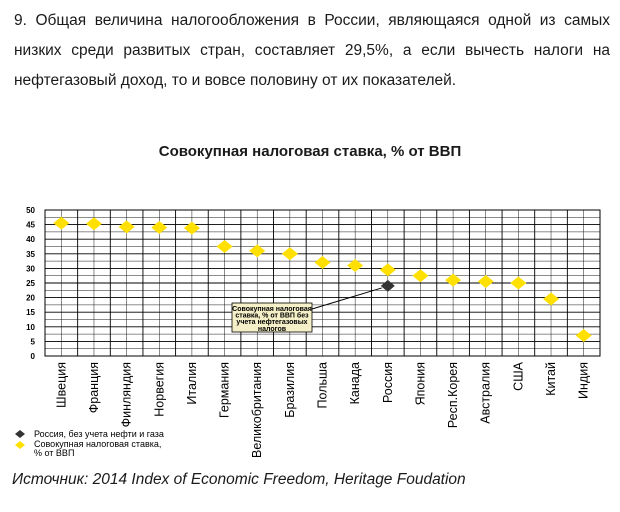 Image resolution: width=620 pixels, height=512 pixels. I want to click on annotation-text: Совокупная налоговая, so click(272, 309).